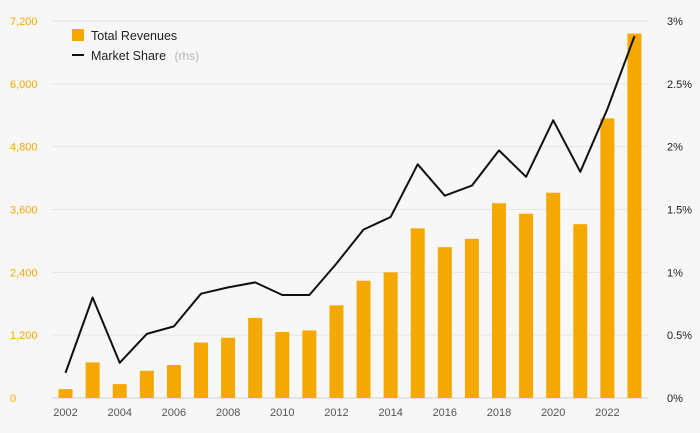 The width and height of the screenshot is (700, 433). I want to click on x-tick-label: 2012, so click(336, 413).